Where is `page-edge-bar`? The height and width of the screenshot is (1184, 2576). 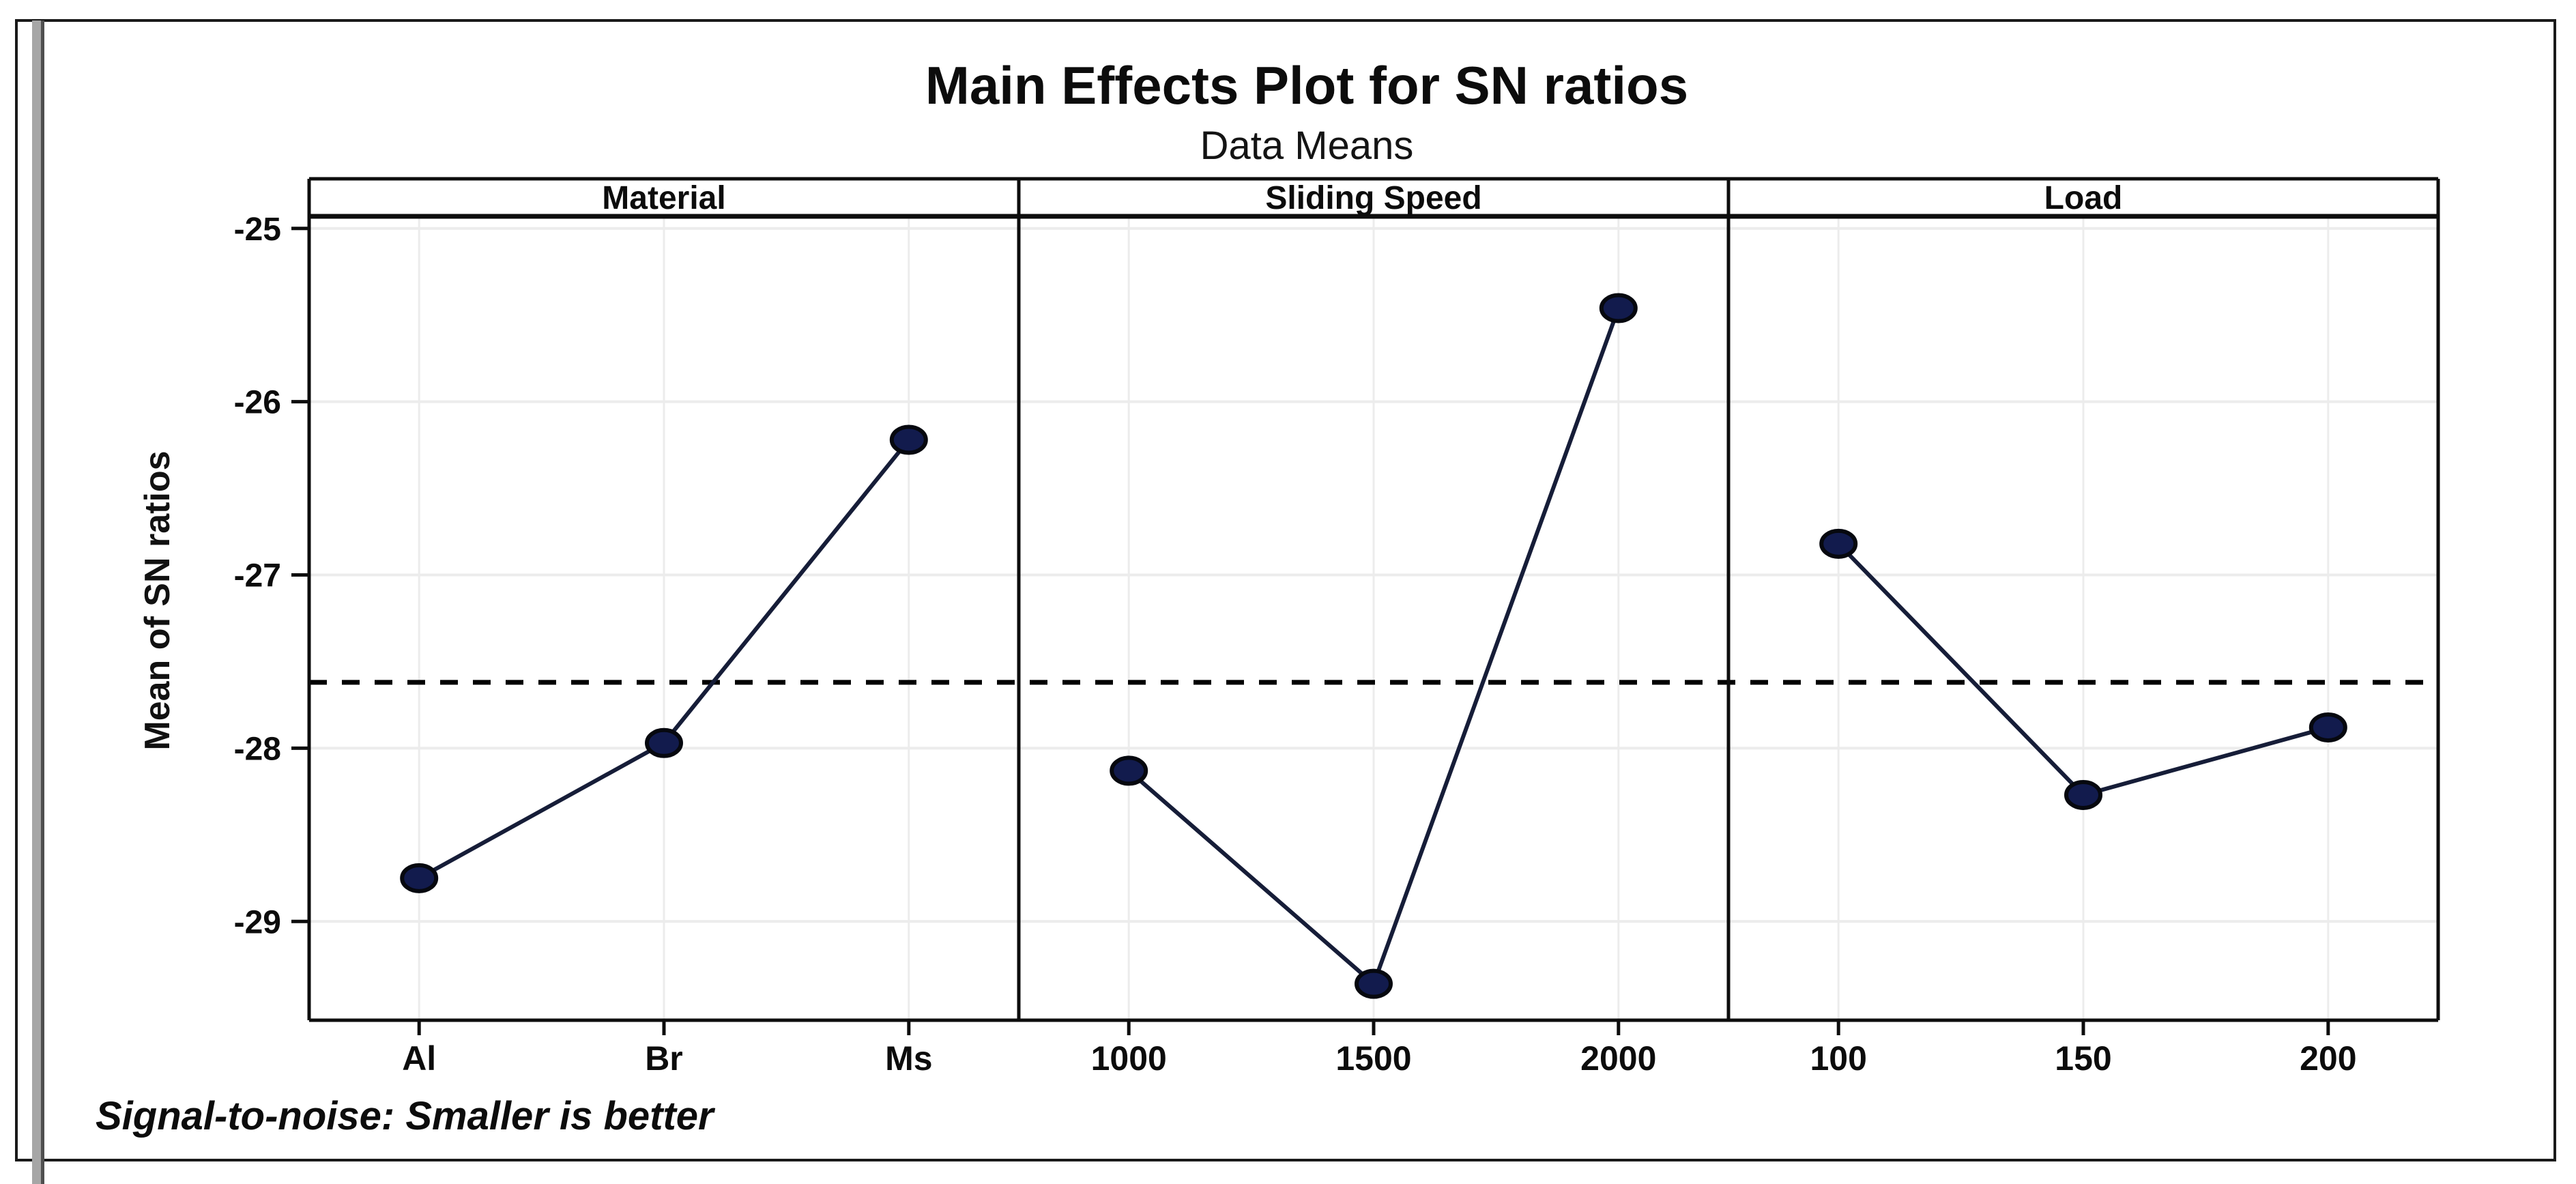 page-edge-bar is located at coordinates (37, 602).